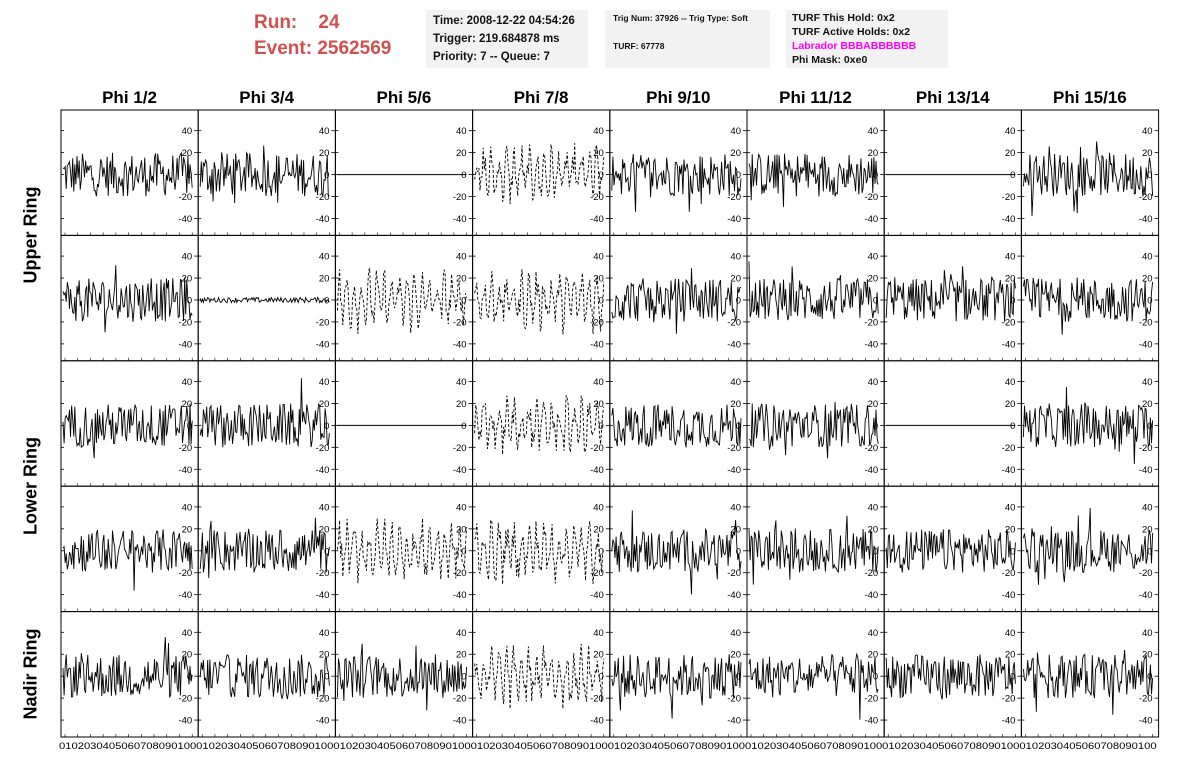 Image resolution: width=1196 pixels, height=772 pixels. Describe the element at coordinates (830, 60) in the screenshot. I see `phi-mask-text: Phi Mask: 0xe0` at that location.